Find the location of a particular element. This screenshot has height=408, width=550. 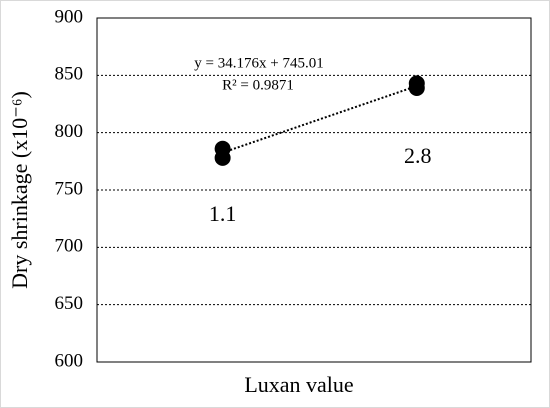

y-tick-label: 750 is located at coordinates (69, 188).